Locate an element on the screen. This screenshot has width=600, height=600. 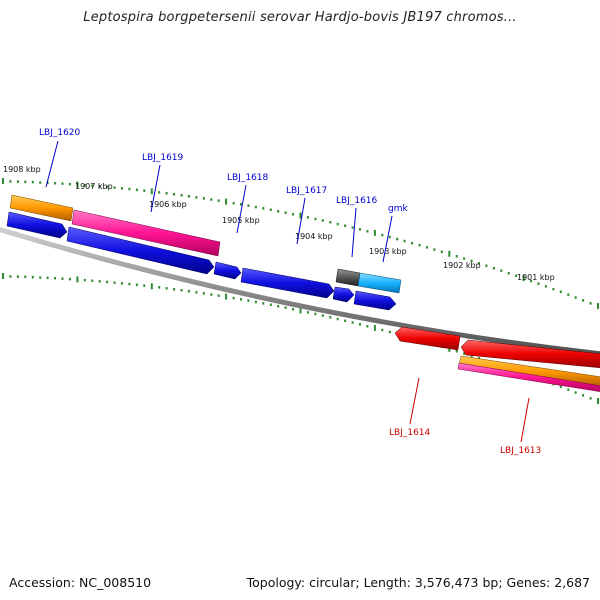
forward-strand-features is located at coordinates (204, 252).